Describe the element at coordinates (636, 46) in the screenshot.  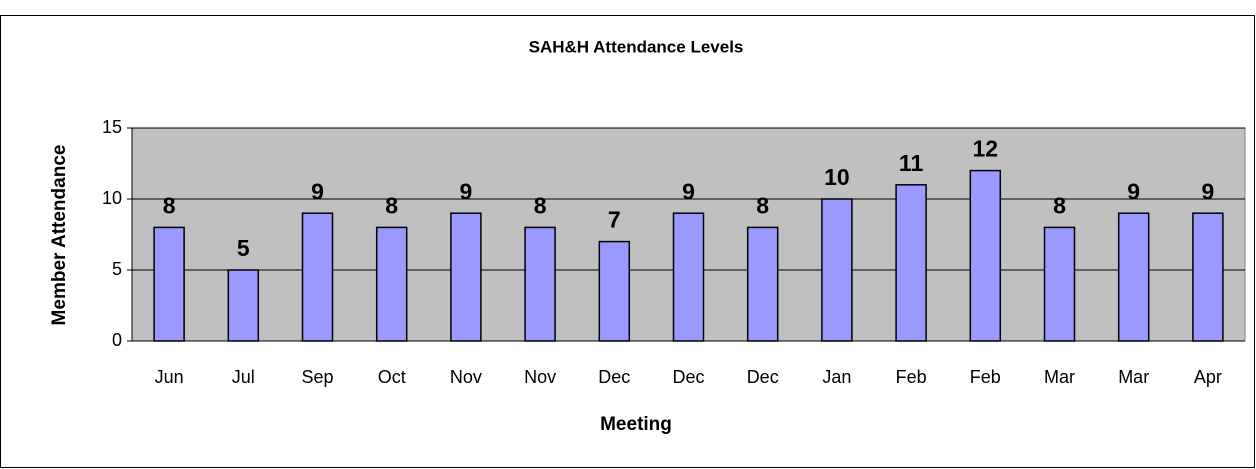
I see `chart-title: SAH&H Attendance Levels` at that location.